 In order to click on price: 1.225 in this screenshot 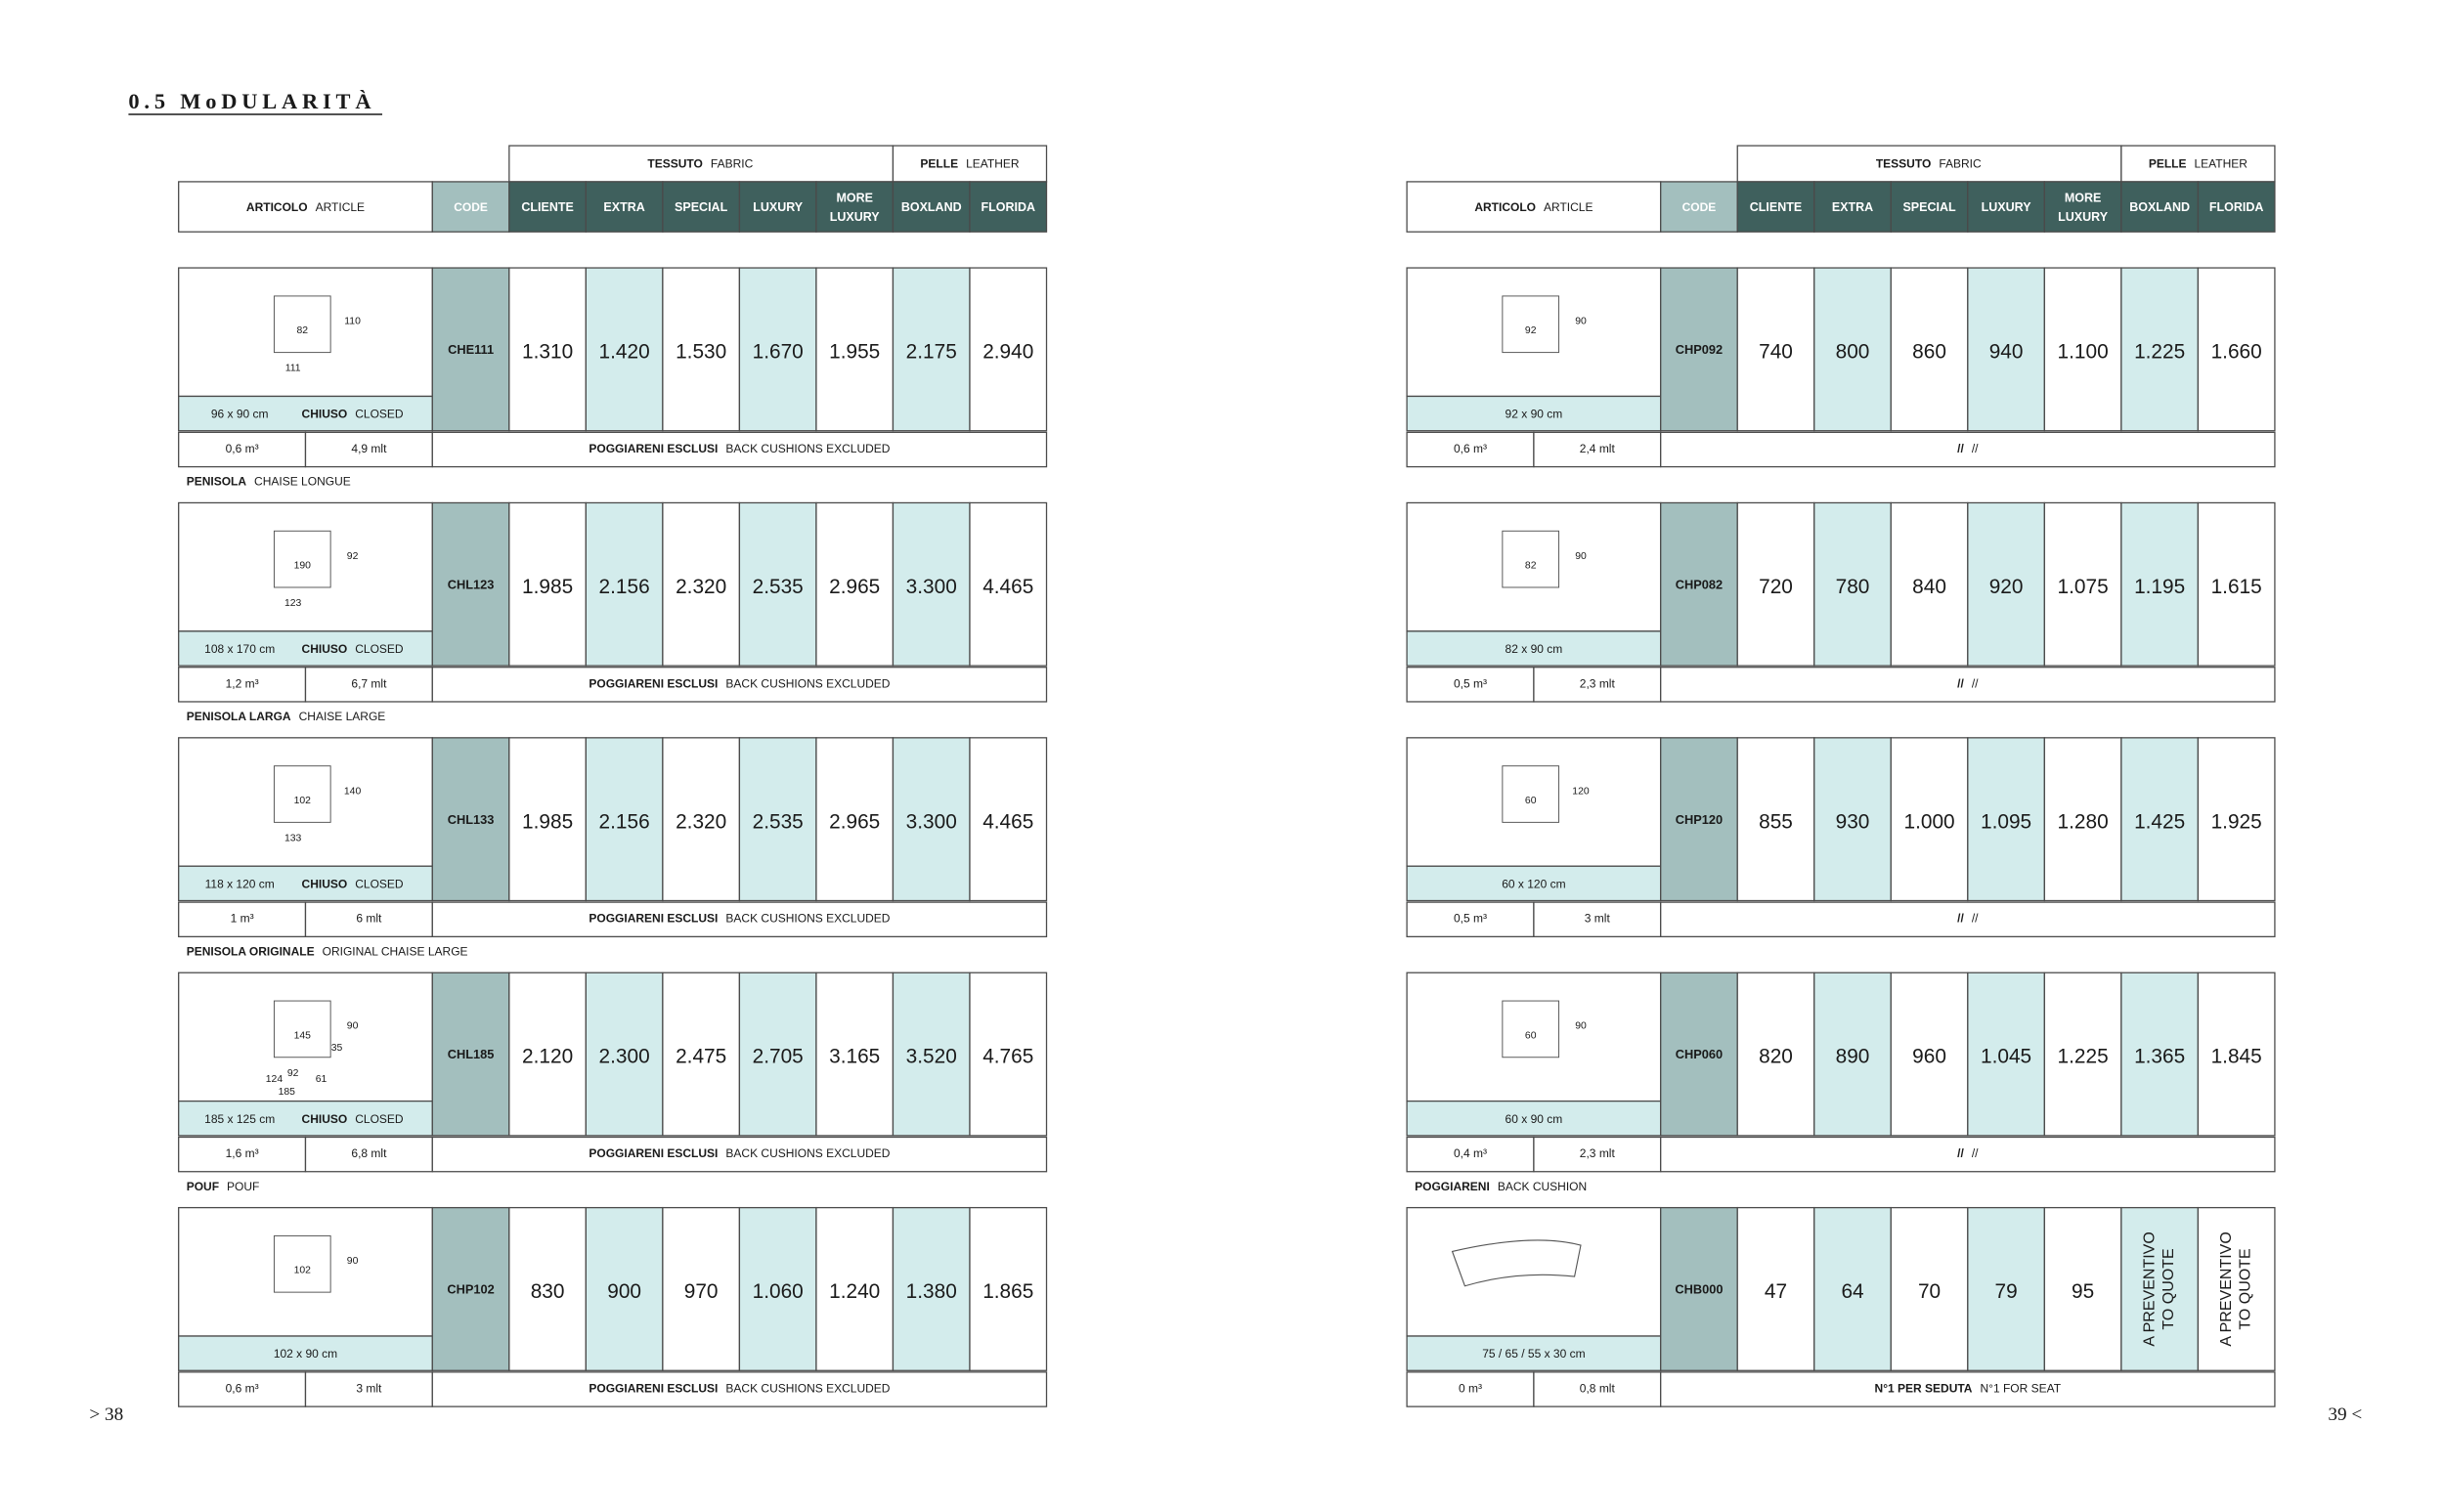, I will do `click(2083, 1056)`.